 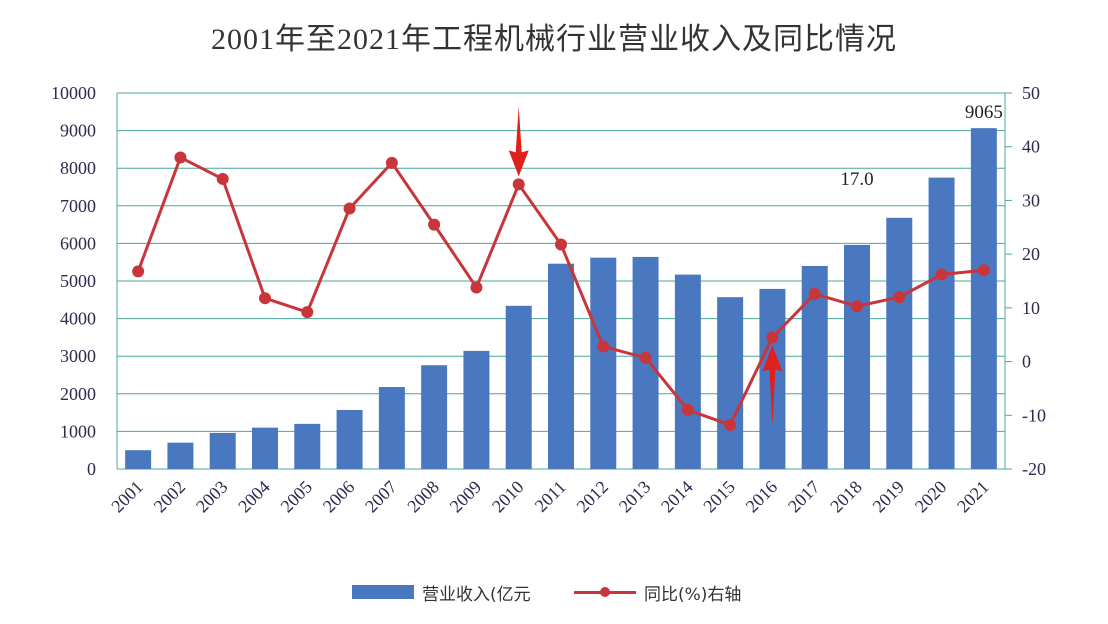 I want to click on legend-item-revenue: 营业收入(亿元, so click(x=441, y=592).